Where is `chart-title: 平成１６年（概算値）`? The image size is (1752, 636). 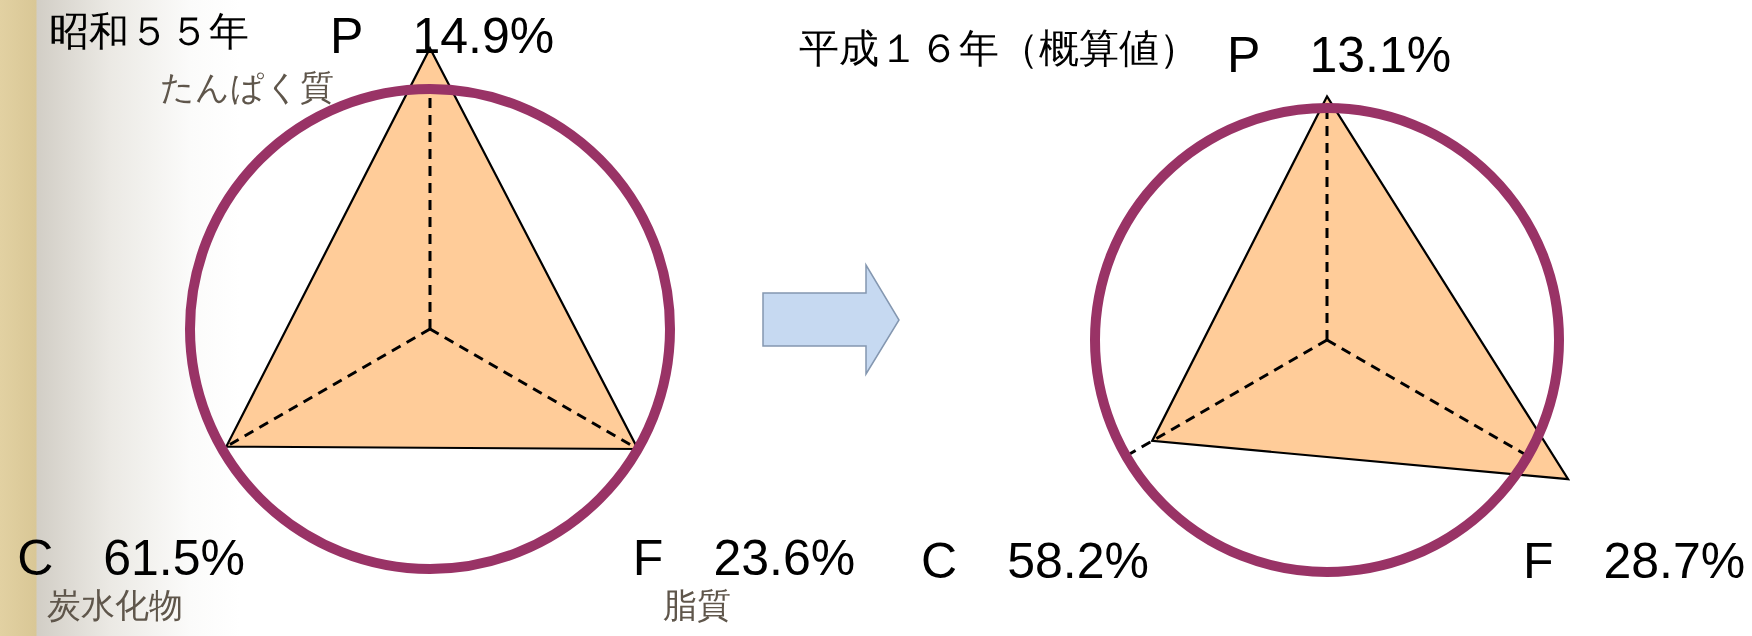
chart-title: 平成１６年（概算値） is located at coordinates (999, 48).